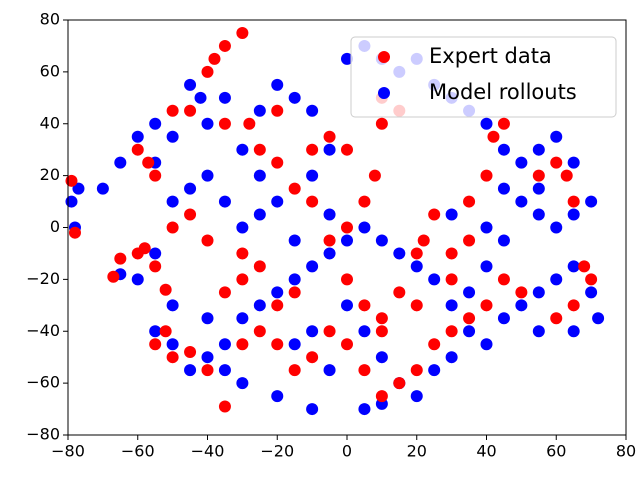 The image size is (640, 480). I want to click on x-tick-label: −40, so click(208, 451).